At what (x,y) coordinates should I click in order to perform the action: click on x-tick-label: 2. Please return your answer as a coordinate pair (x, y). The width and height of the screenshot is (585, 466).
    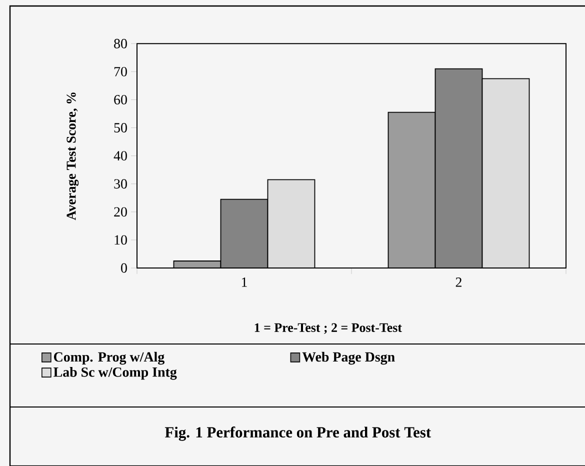
    Looking at the image, I should click on (459, 282).